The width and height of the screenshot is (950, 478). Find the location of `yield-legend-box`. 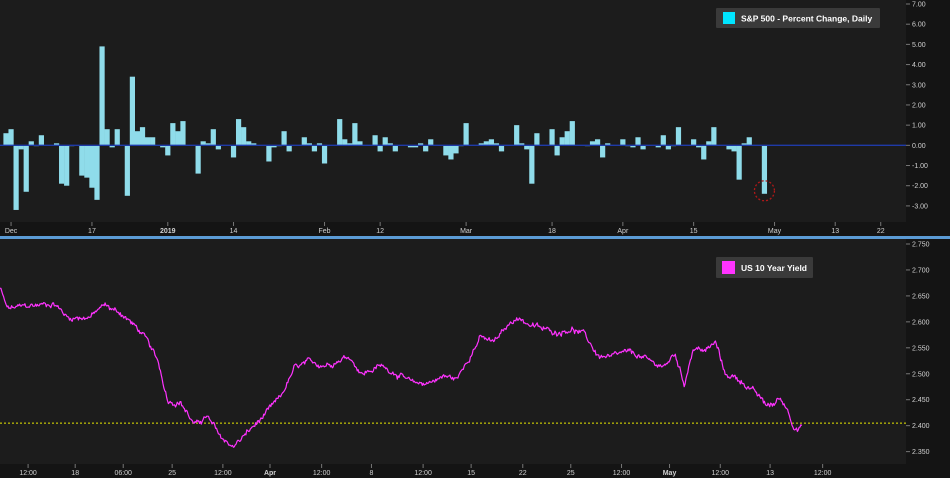

yield-legend-box is located at coordinates (764, 267).